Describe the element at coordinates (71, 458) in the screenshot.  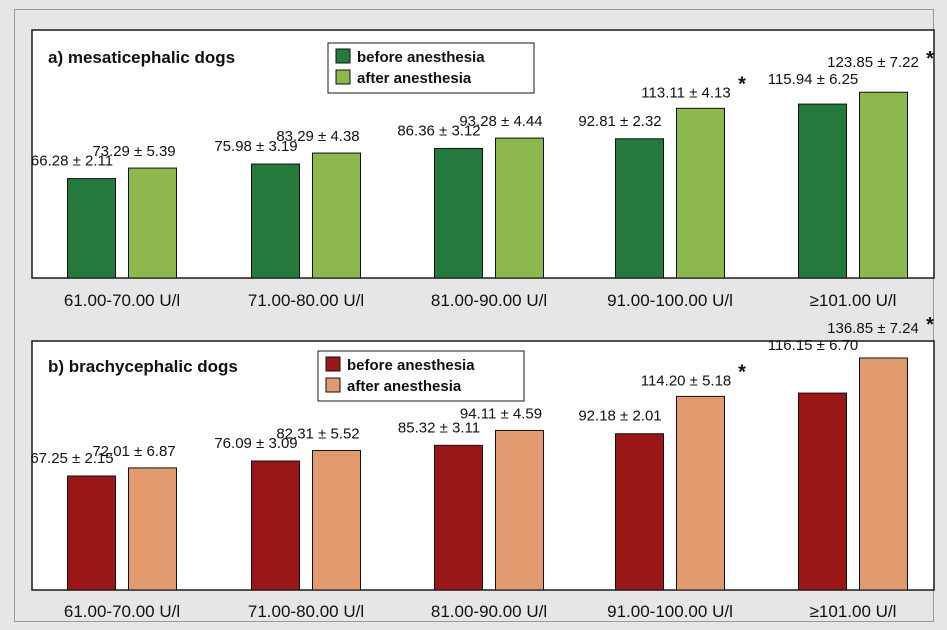
I see `data-label-before-0: 67.25 ± 2.15` at that location.